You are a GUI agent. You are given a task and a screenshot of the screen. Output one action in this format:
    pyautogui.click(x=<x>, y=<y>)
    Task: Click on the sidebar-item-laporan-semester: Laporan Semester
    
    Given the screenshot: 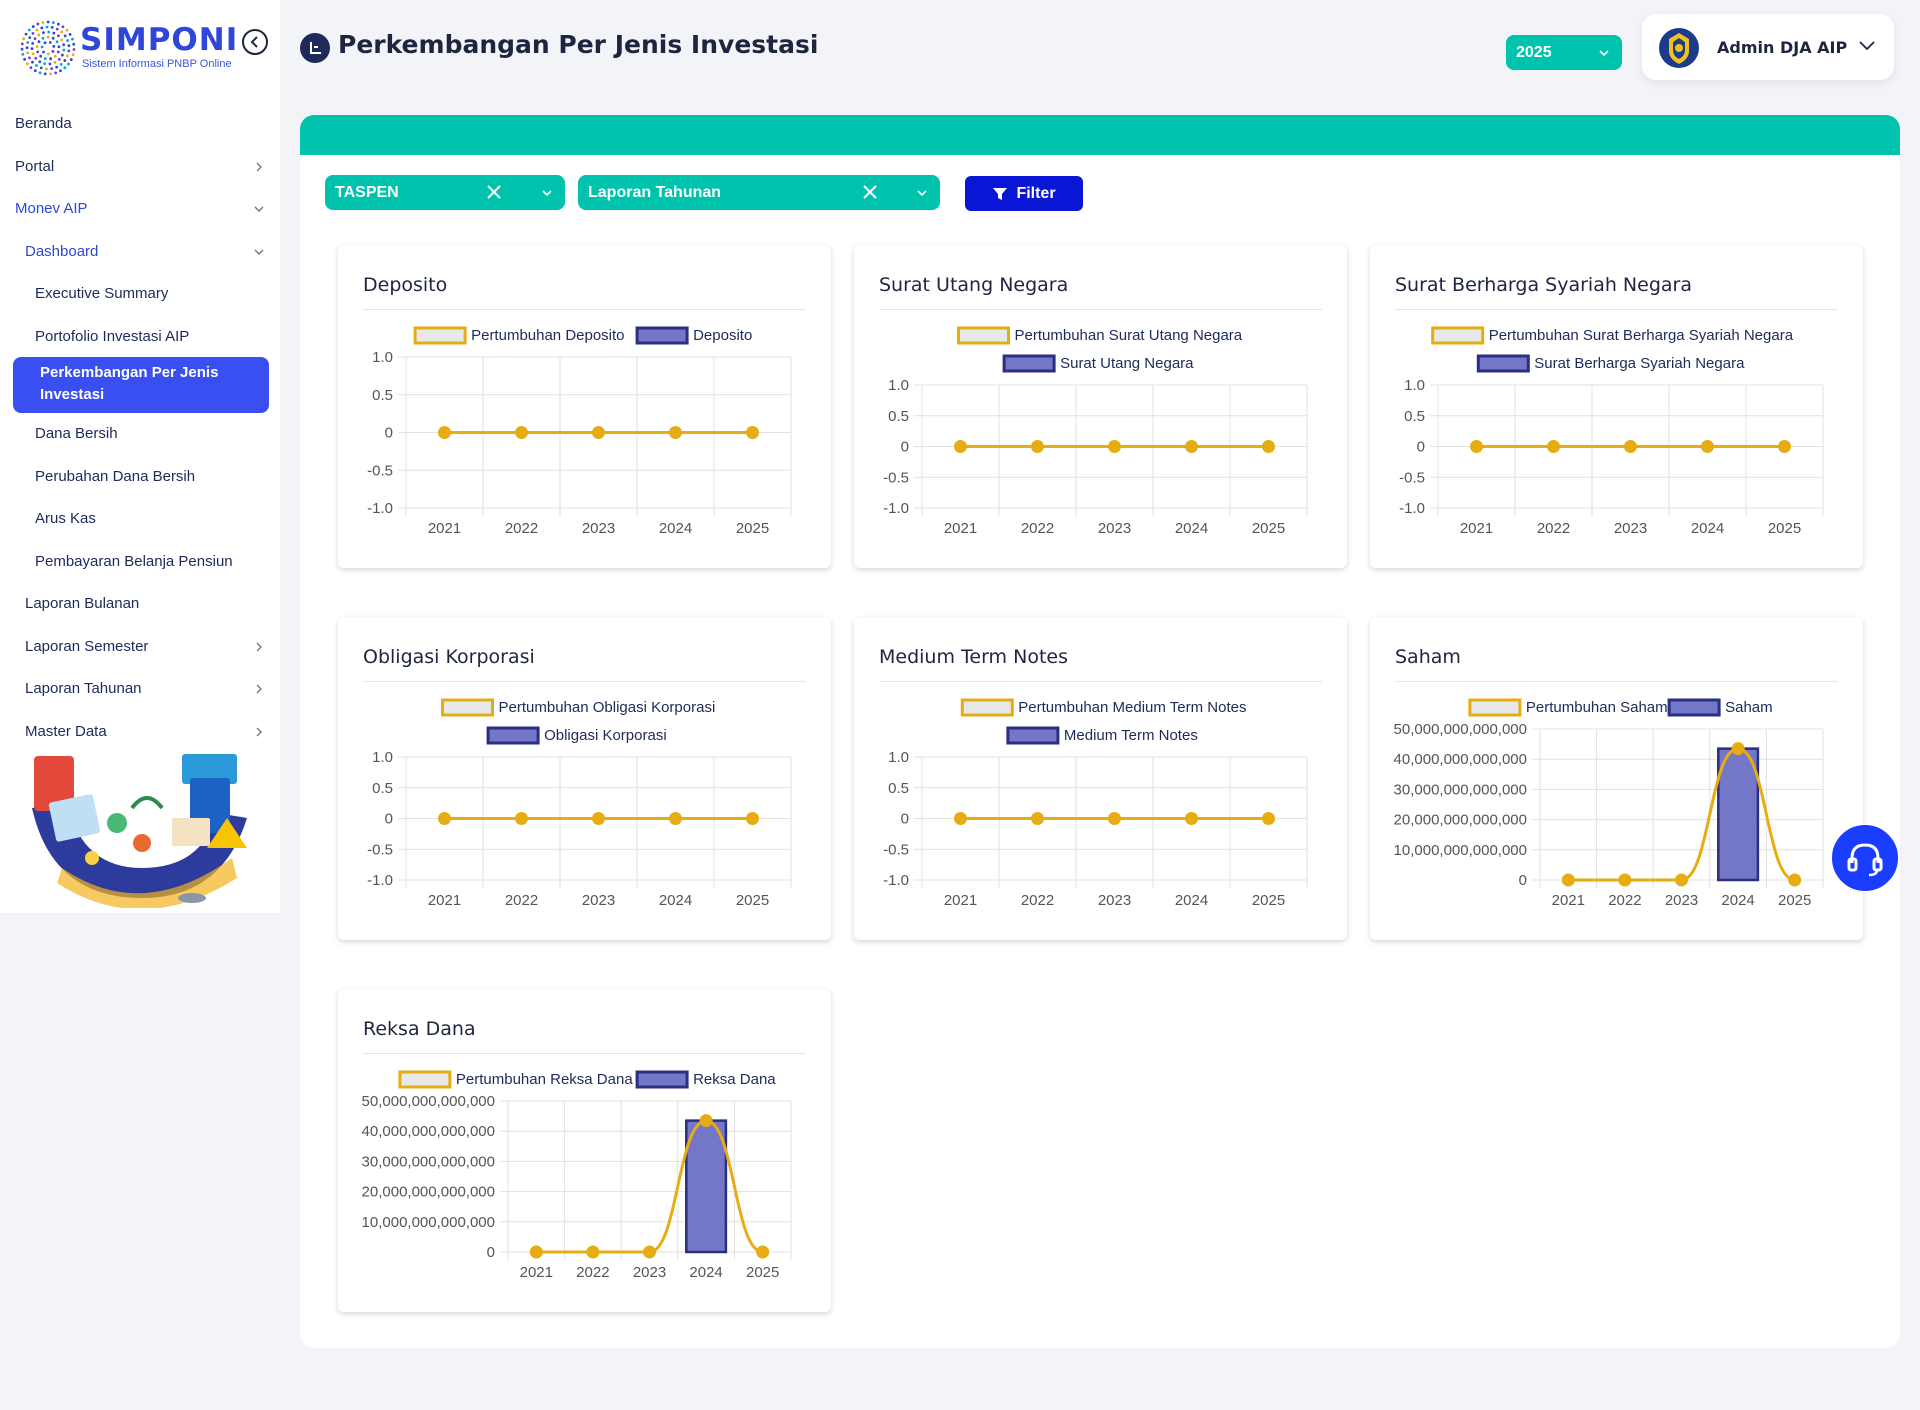 What is the action you would take?
    pyautogui.click(x=140, y=646)
    